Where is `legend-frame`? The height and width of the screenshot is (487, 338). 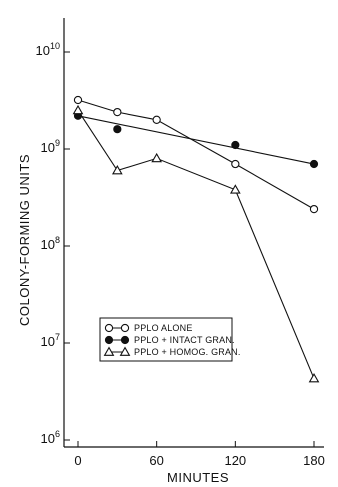
legend-frame is located at coordinates (166, 339).